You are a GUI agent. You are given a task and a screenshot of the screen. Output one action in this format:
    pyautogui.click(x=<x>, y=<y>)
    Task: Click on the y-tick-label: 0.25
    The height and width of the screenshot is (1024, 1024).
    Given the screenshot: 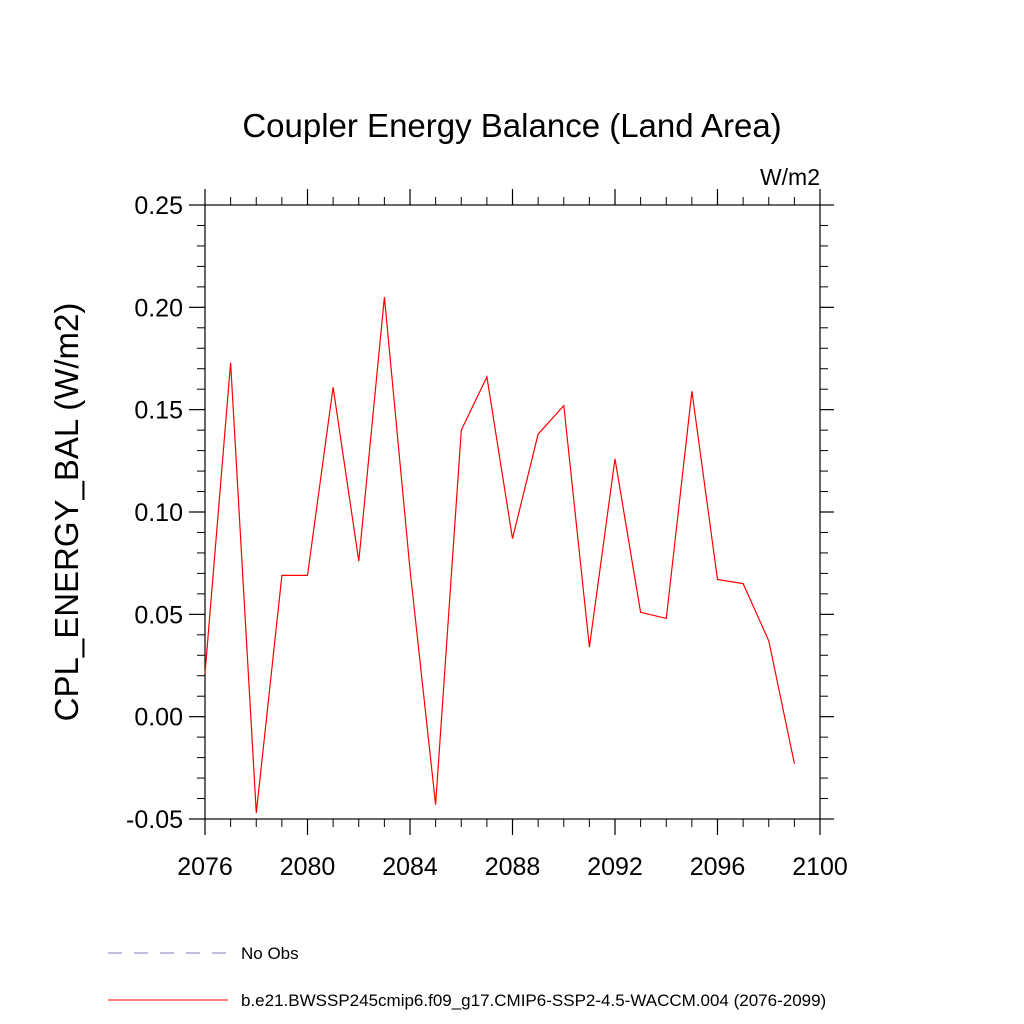 What is the action you would take?
    pyautogui.click(x=158, y=206)
    